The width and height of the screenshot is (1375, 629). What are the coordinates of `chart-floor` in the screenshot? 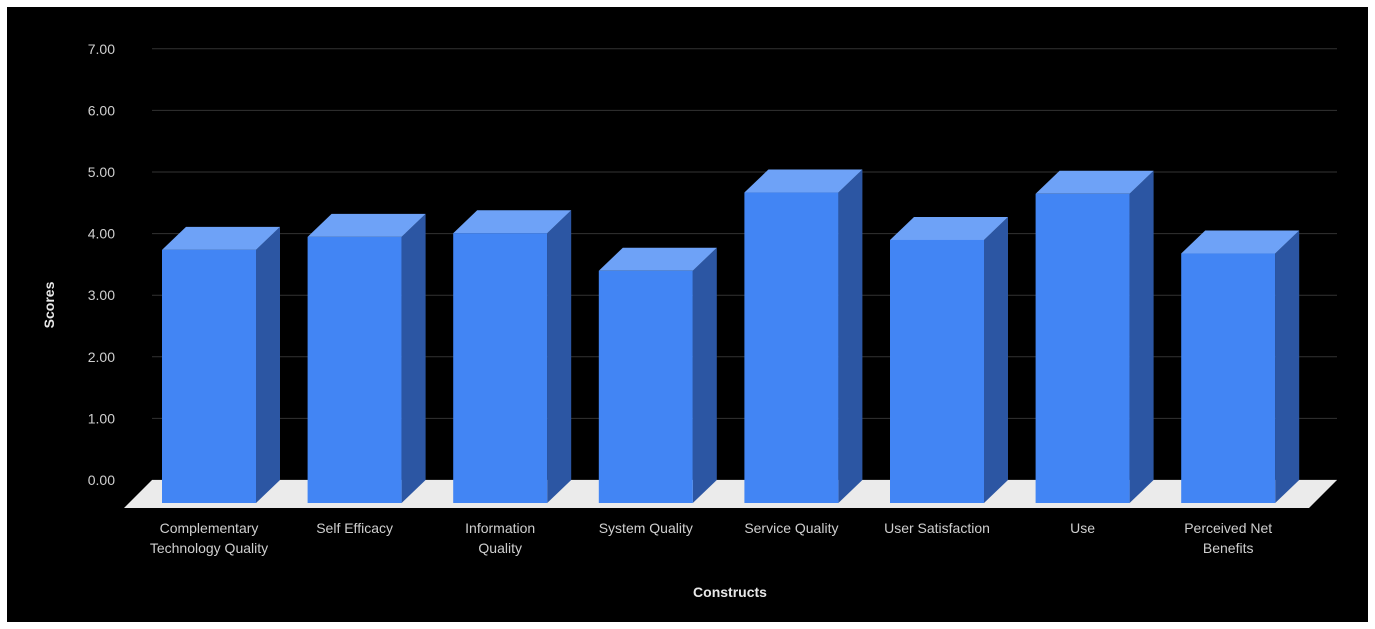 It's located at (730, 494).